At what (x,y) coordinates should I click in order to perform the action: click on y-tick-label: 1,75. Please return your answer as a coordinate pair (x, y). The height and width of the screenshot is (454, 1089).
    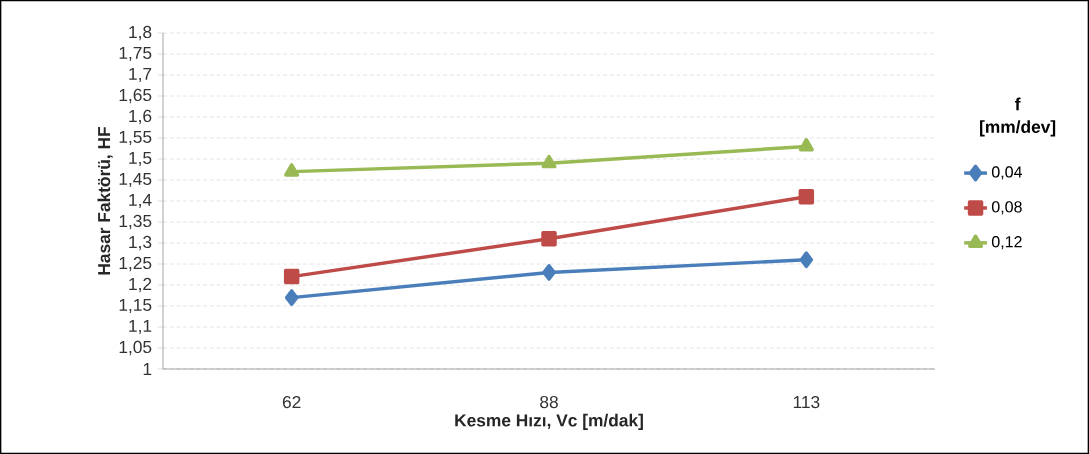
    Looking at the image, I should click on (135, 54).